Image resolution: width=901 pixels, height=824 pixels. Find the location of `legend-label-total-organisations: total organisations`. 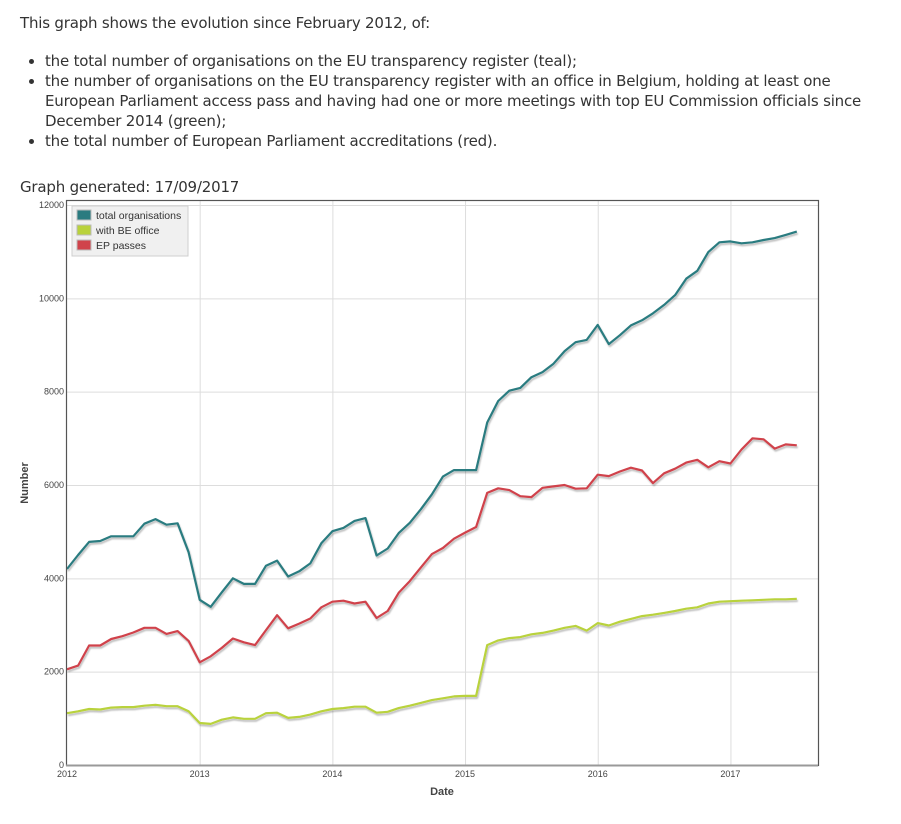

legend-label-total-organisations: total organisations is located at coordinates (138, 216).